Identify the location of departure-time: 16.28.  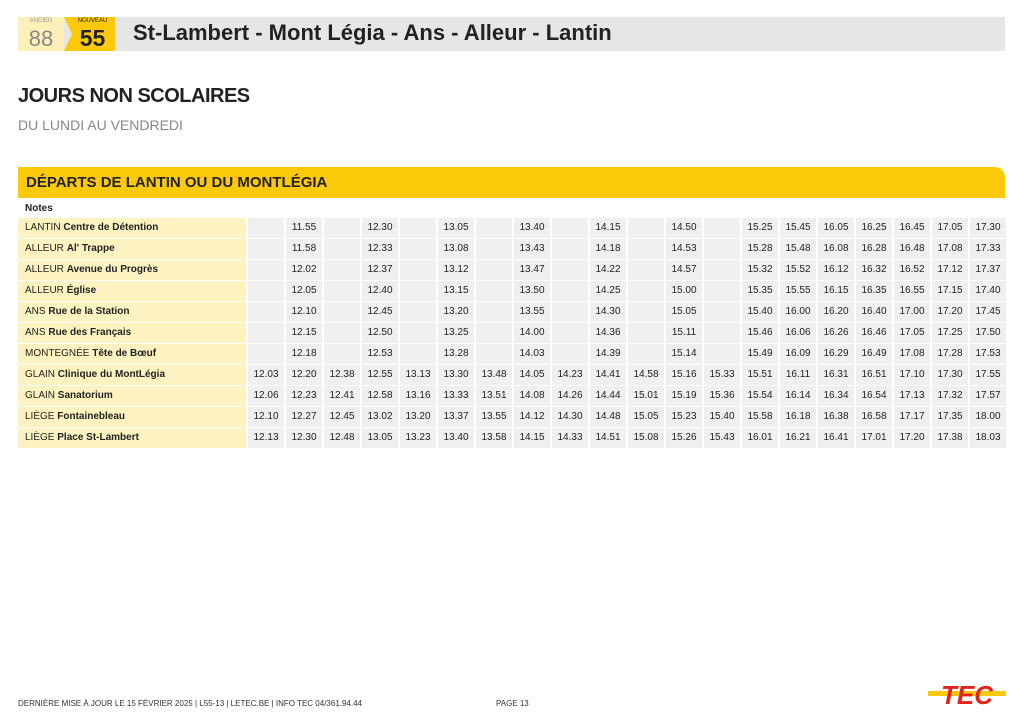
(874, 249).